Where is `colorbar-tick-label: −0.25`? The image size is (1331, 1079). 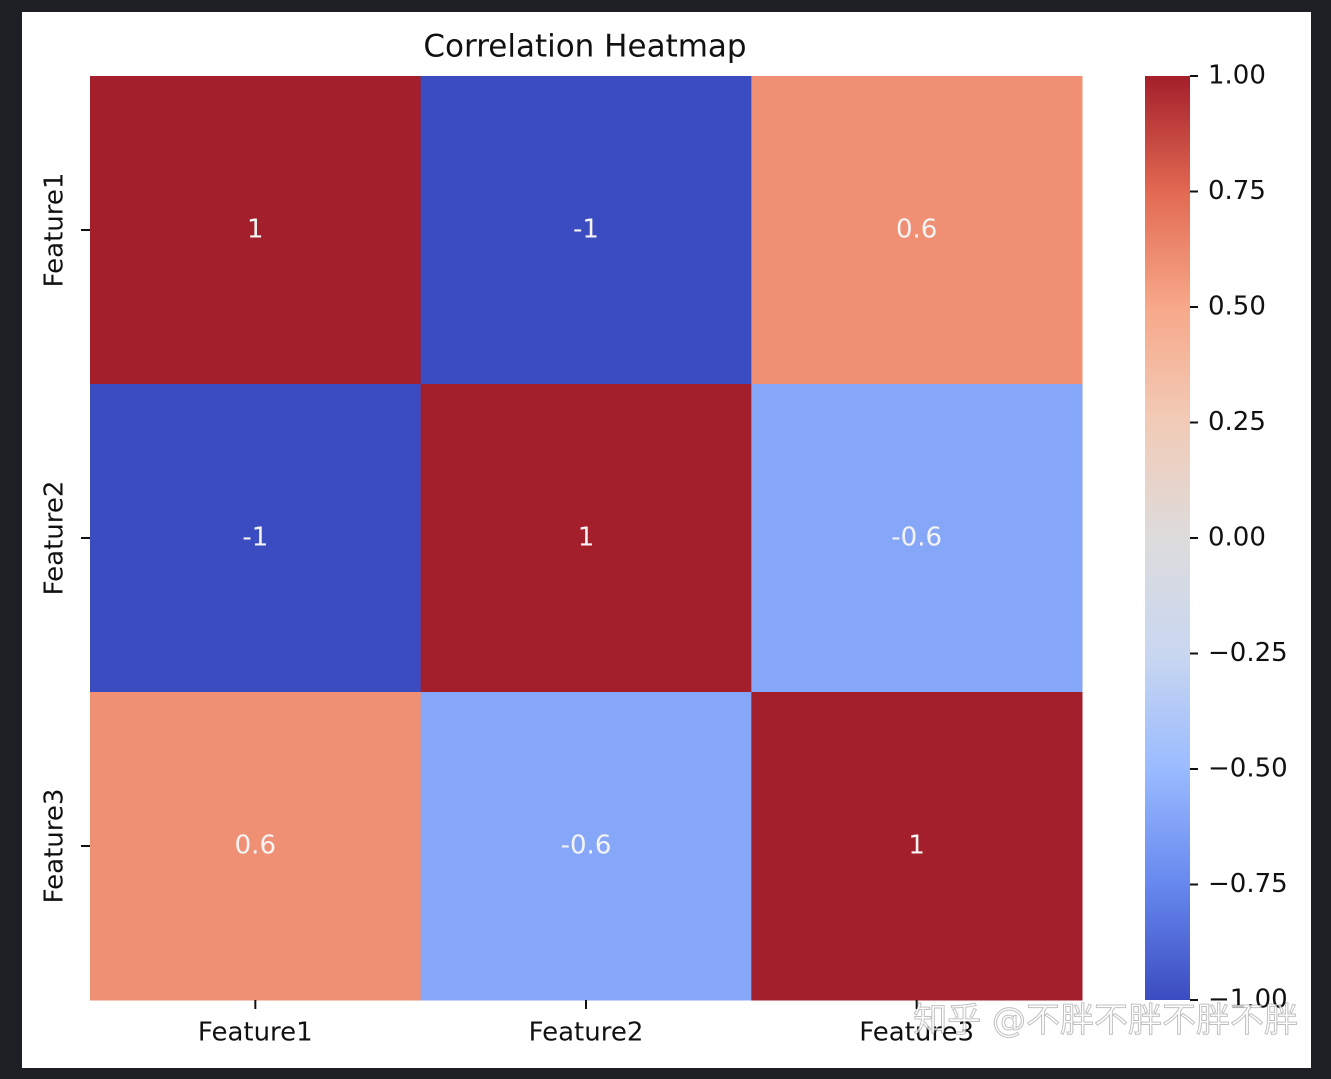 colorbar-tick-label: −0.25 is located at coordinates (1248, 653).